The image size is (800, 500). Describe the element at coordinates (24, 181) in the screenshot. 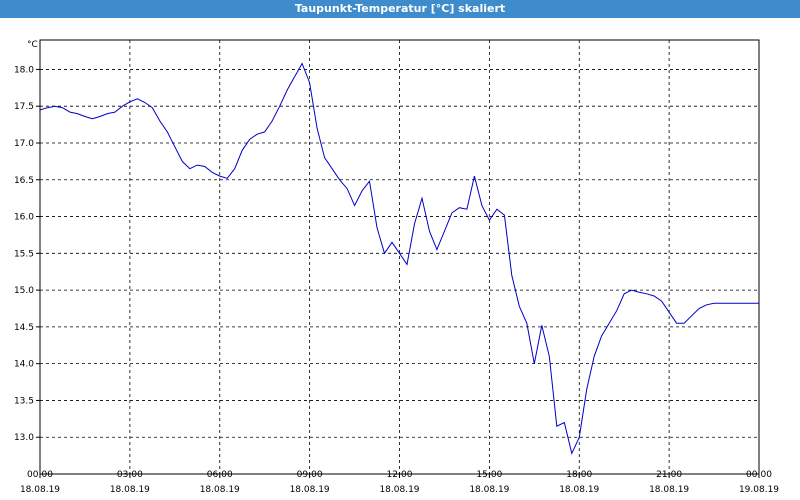

I see `y-tick-label: 16.5` at that location.